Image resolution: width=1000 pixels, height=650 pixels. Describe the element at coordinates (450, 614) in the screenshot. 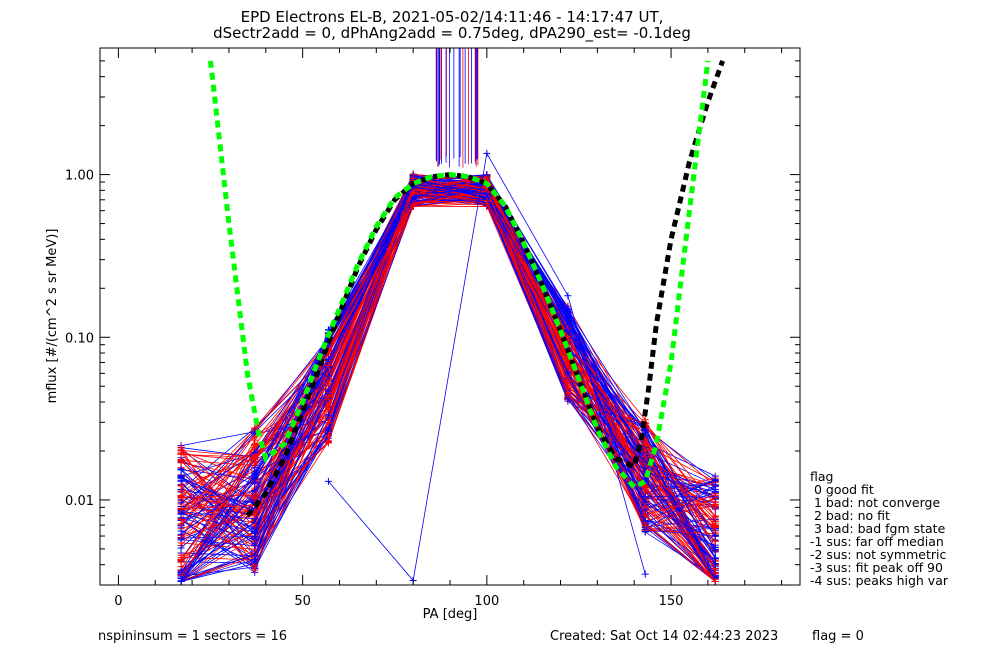

I see `x-axis-label: PA [deg]` at that location.